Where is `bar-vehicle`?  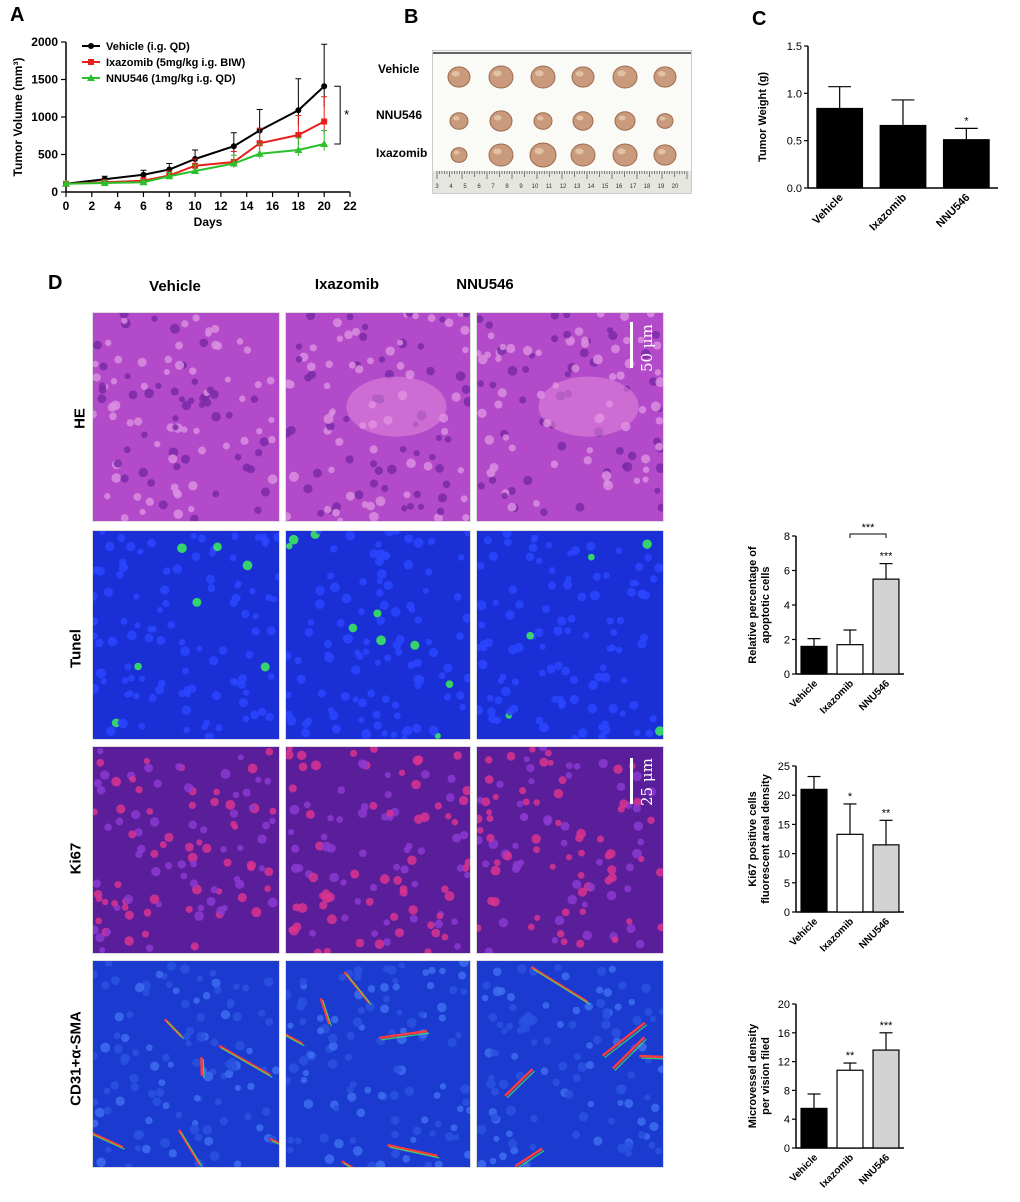
bar-vehicle is located at coordinates (814, 1128).